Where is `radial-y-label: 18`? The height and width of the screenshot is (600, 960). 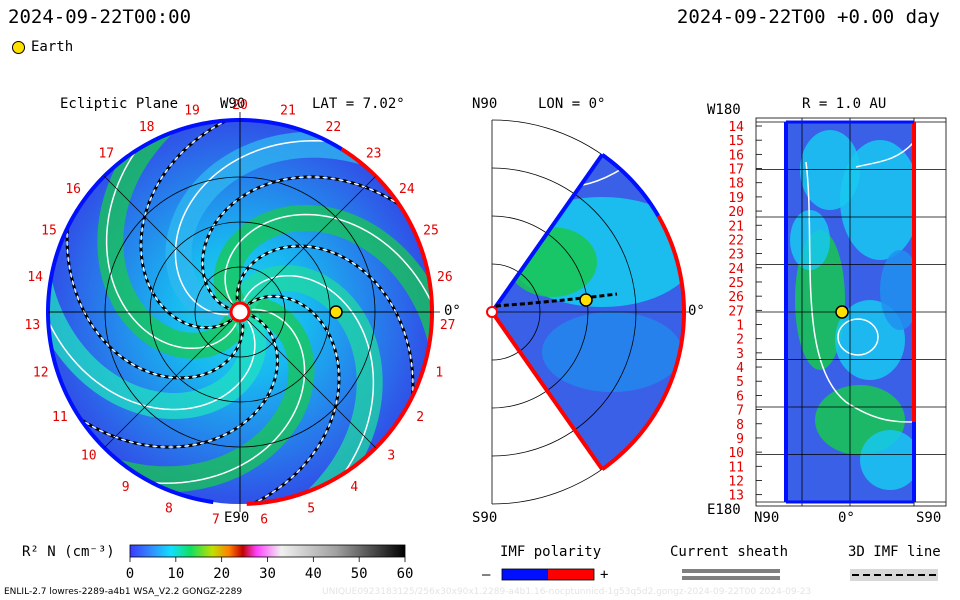
radial-y-label: 18 is located at coordinates (736, 184).